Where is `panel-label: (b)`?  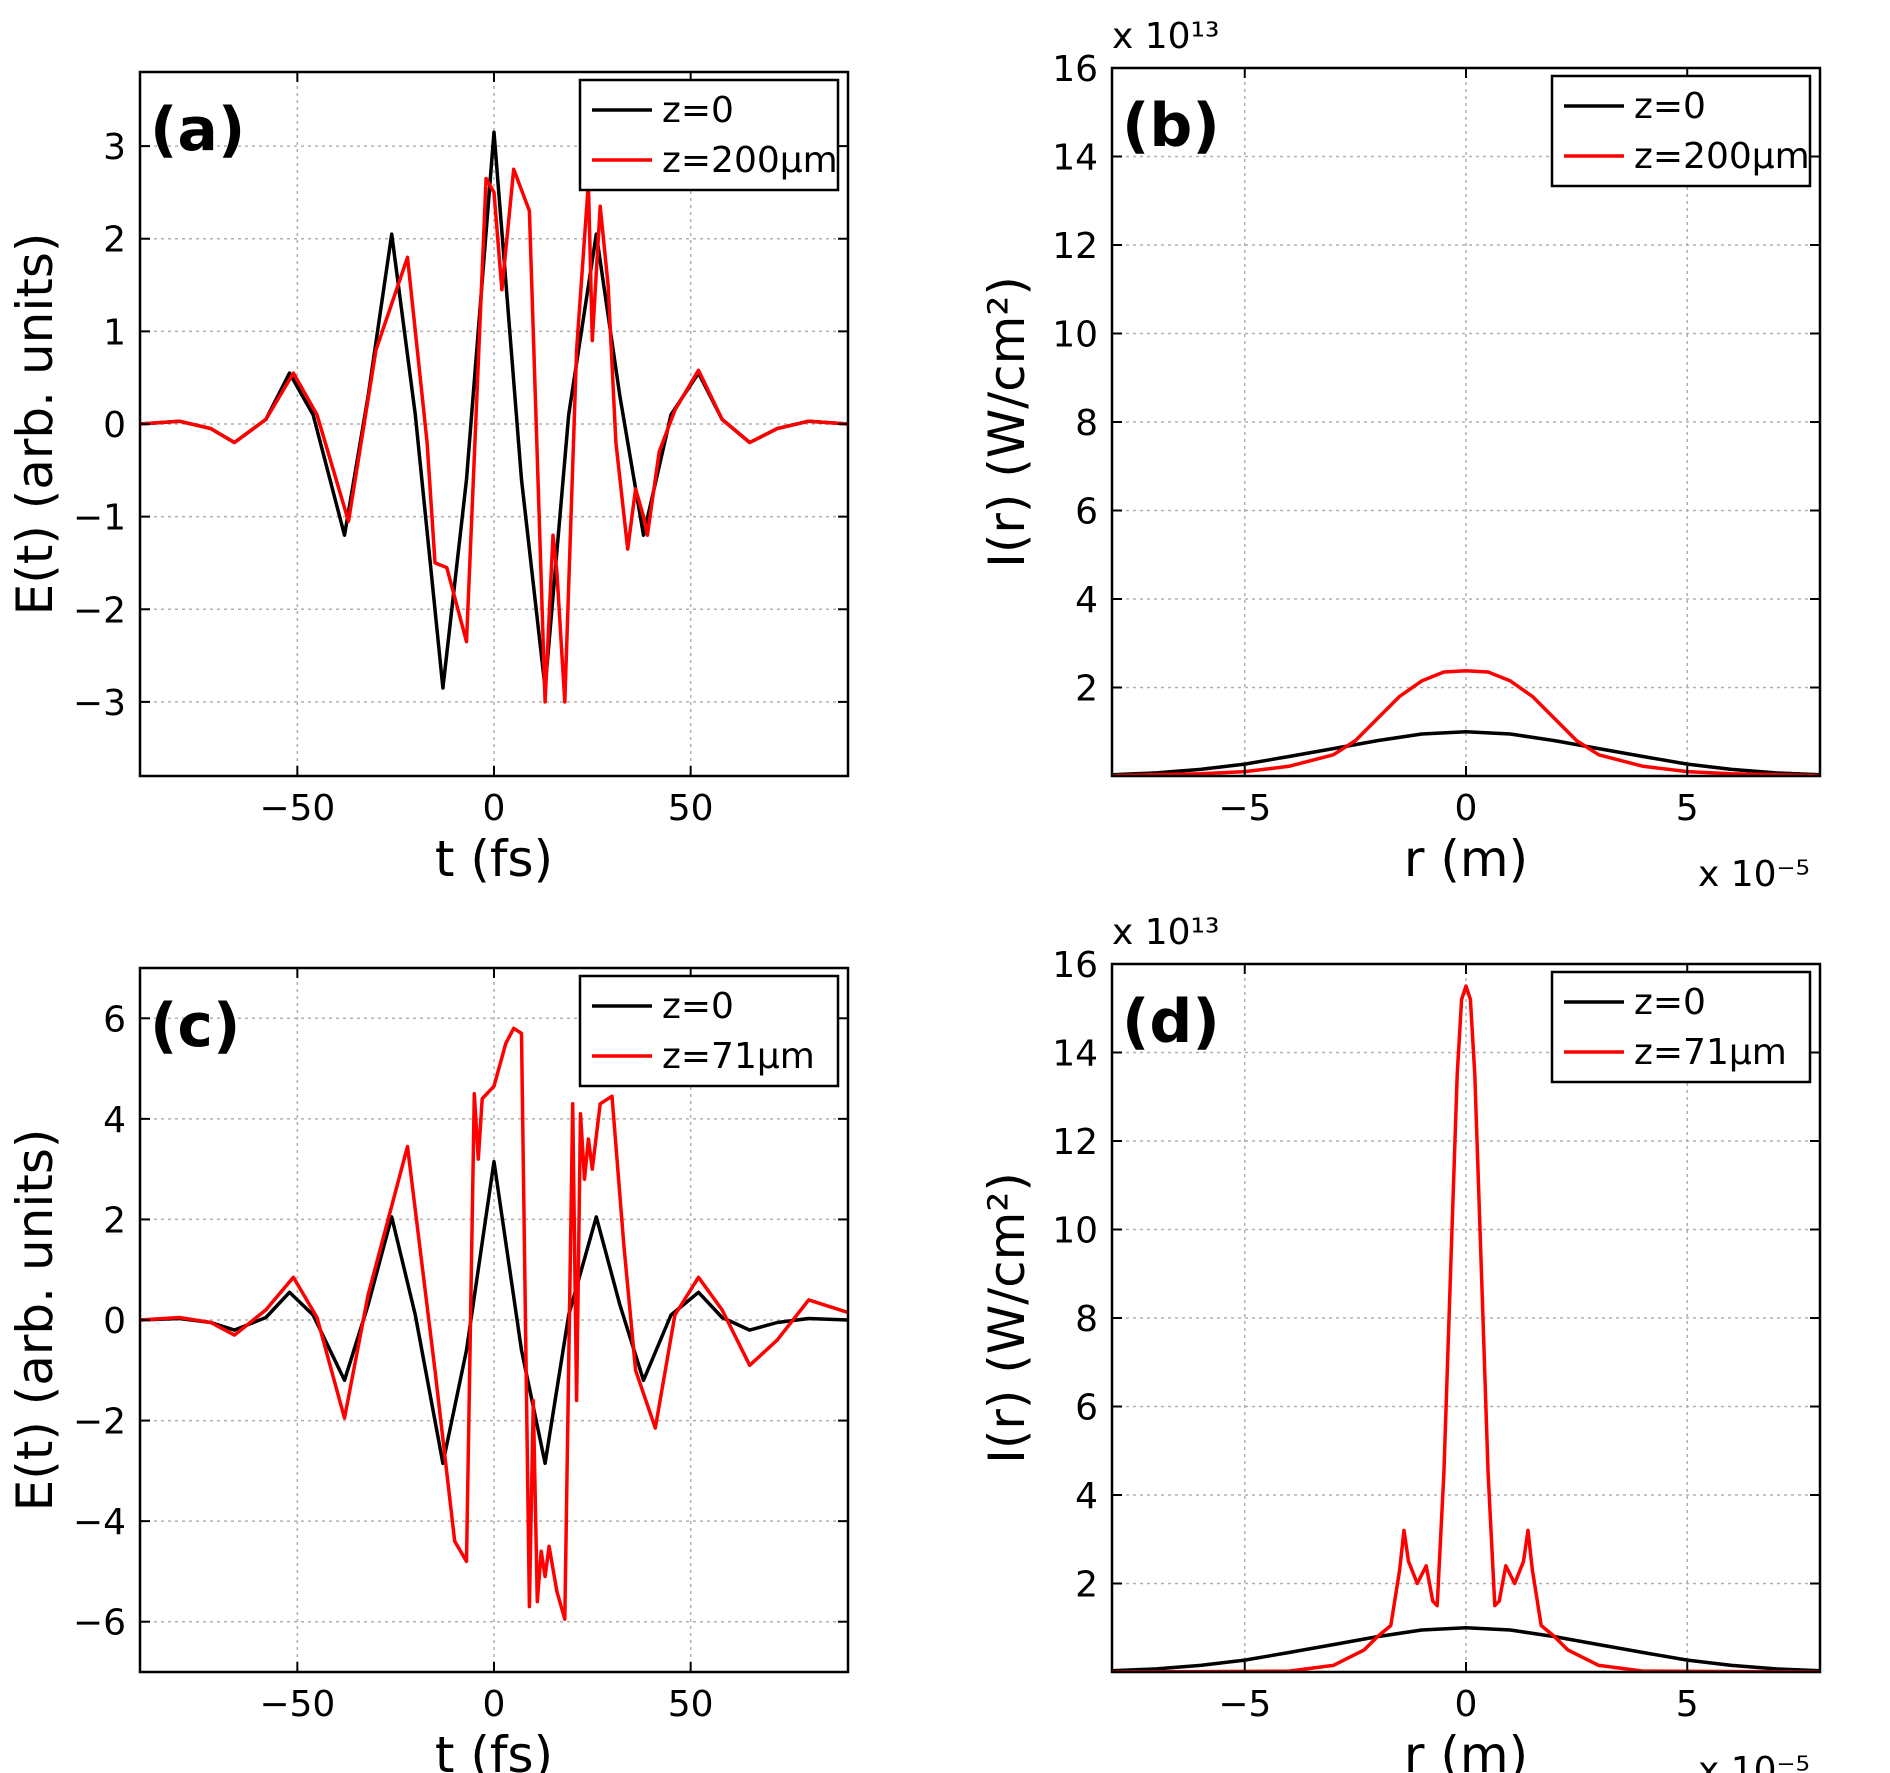
panel-label: (b) is located at coordinates (1171, 126).